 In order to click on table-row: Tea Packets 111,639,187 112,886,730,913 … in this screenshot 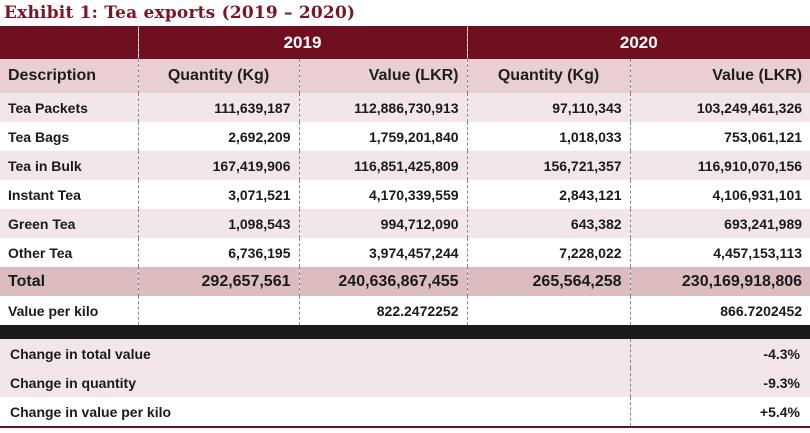, I will do `click(405, 107)`.